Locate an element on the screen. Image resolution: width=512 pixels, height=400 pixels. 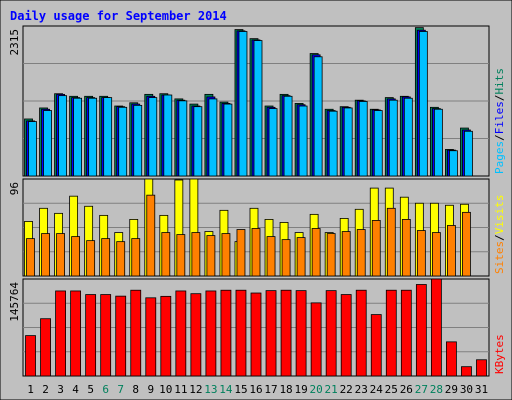
legend-entry: Hits is located at coordinates (499, 81).